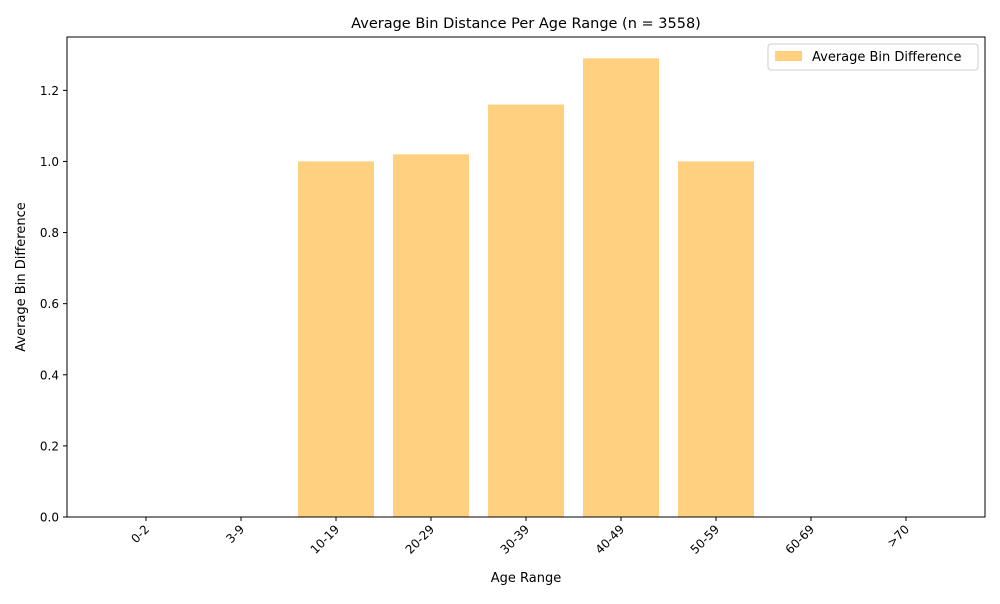 The width and height of the screenshot is (1000, 604). Describe the element at coordinates (49, 446) in the screenshot. I see `y-tick-label: 0.2` at that location.